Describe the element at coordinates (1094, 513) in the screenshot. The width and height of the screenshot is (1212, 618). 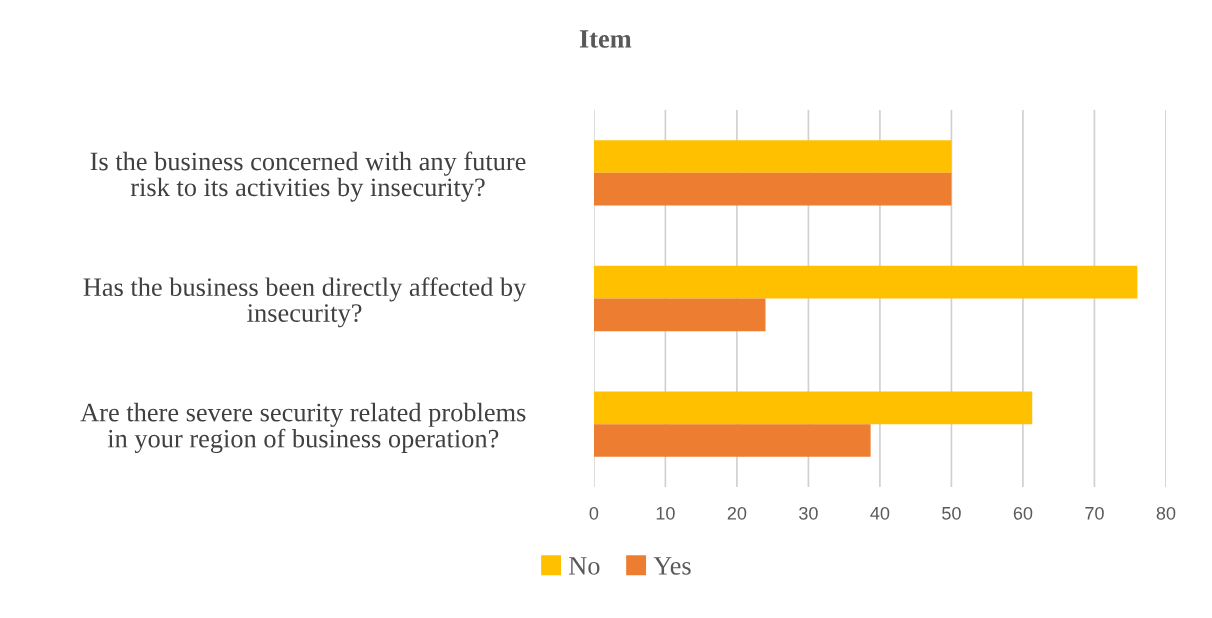
I see `x-tick-label: 70` at that location.